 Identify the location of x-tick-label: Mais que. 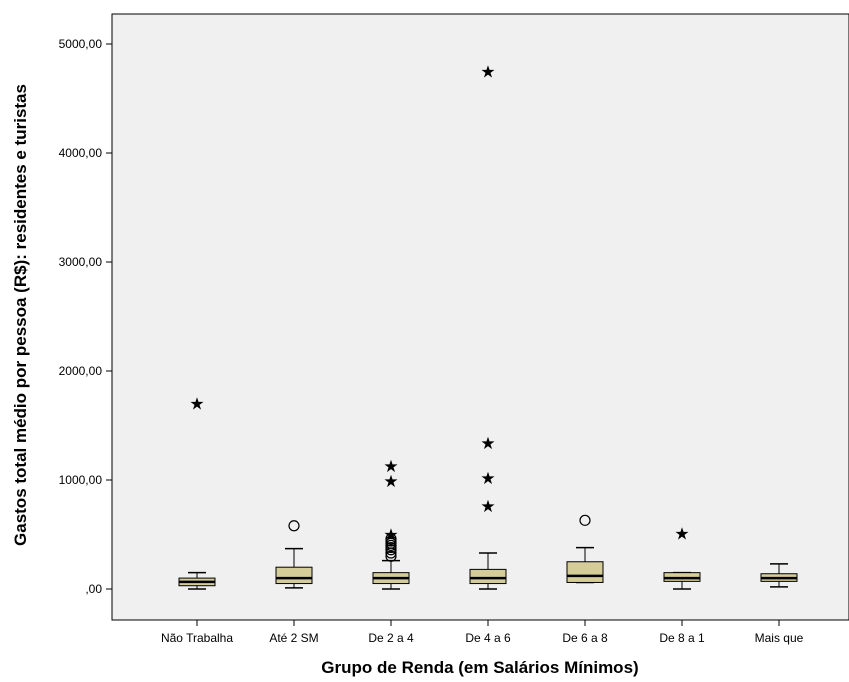
(779, 638).